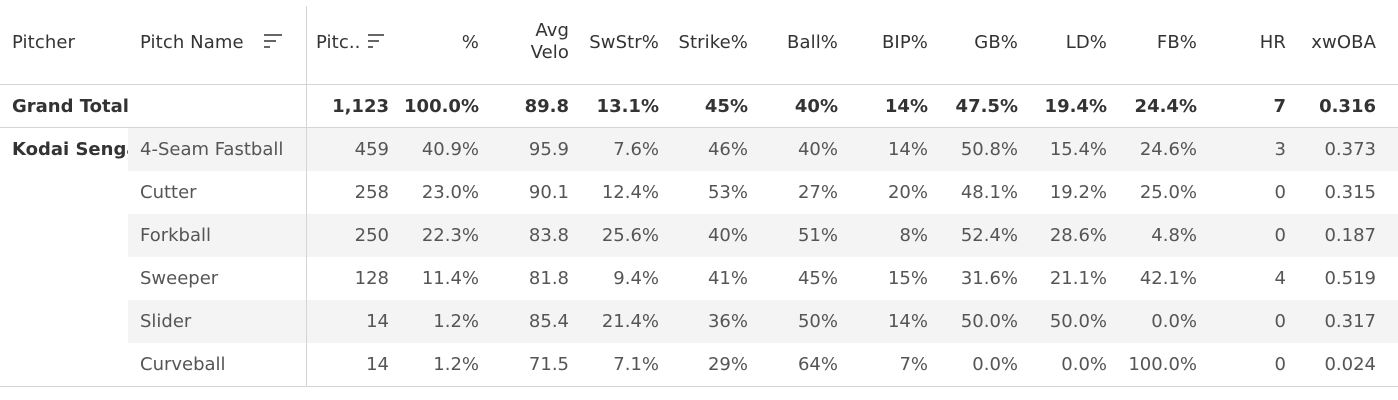 The height and width of the screenshot is (400, 1398). I want to click on header-pitches: Pitc.., so click(351, 42).